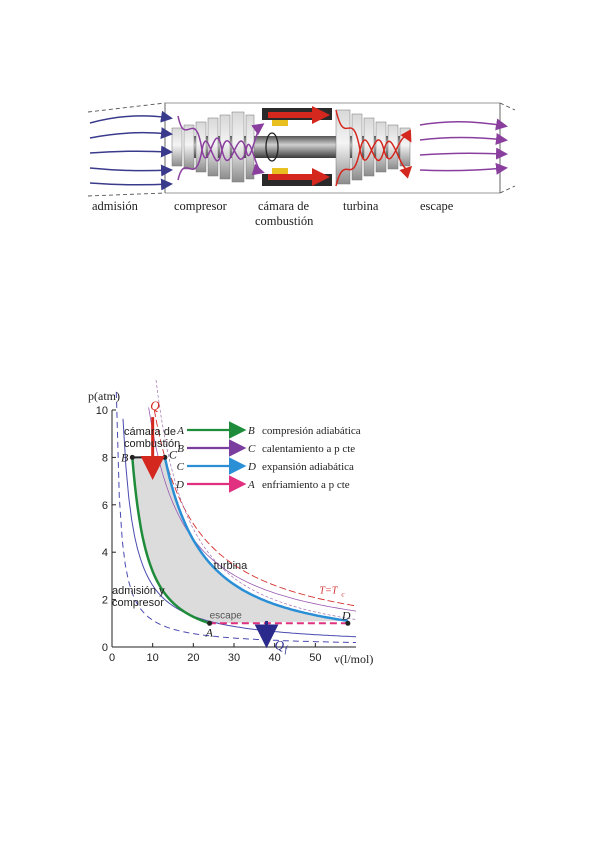  What do you see at coordinates (346, 615) in the screenshot?
I see `label-point-D: D` at bounding box center [346, 615].